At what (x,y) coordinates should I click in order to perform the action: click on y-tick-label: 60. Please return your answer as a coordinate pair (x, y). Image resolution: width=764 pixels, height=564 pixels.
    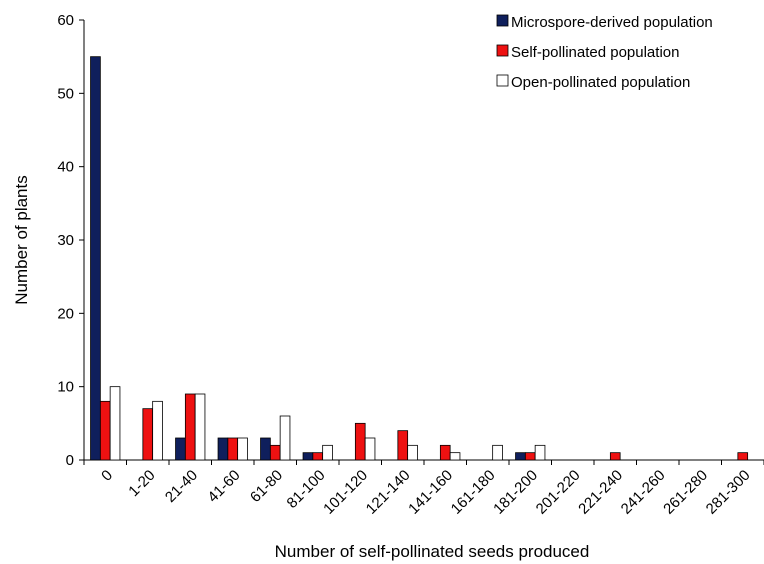
    Looking at the image, I should click on (65, 20).